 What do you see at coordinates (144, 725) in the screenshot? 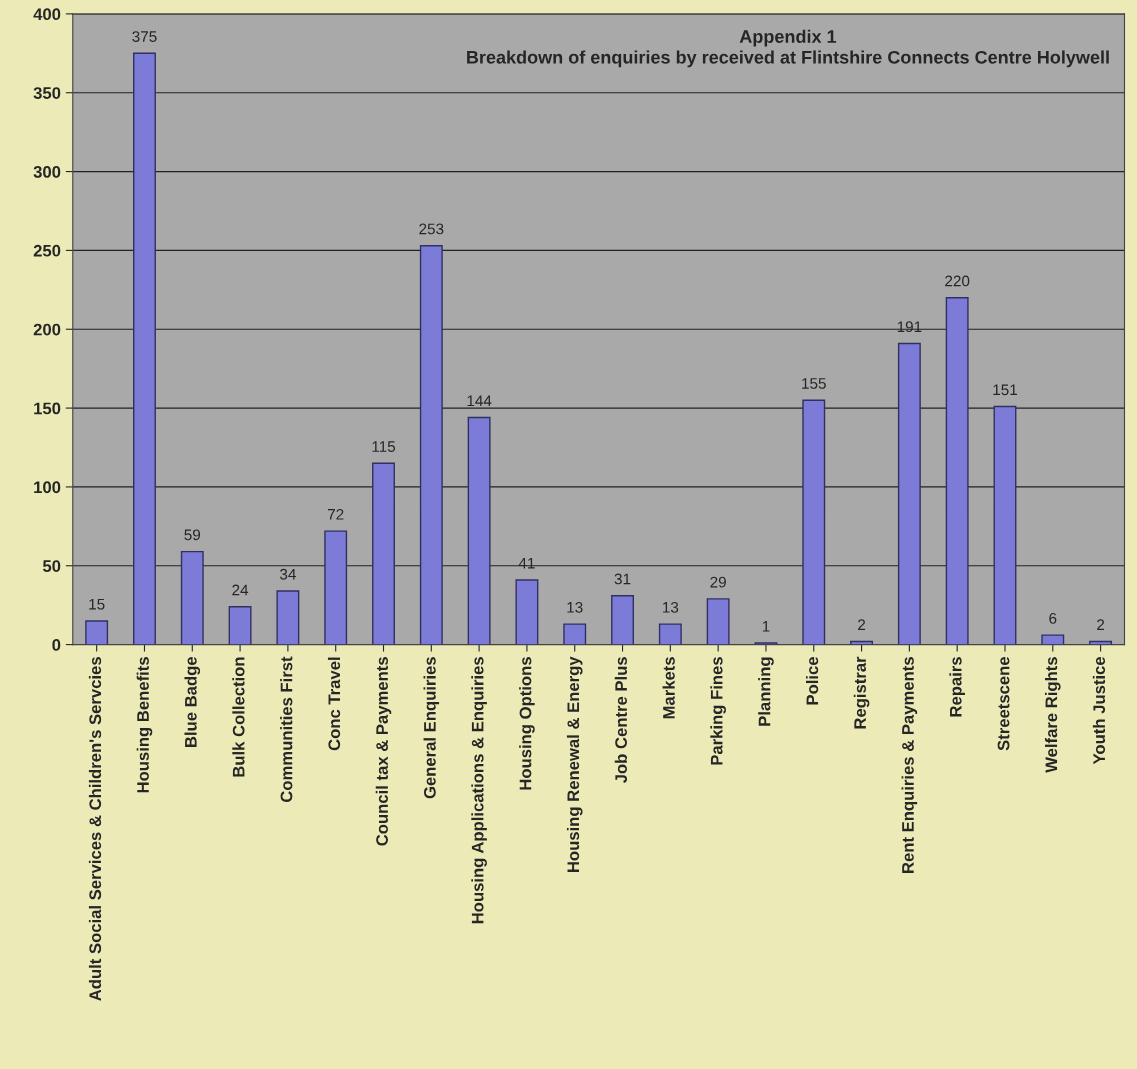
I see `x-tick-label: Housing Benefits` at bounding box center [144, 725].